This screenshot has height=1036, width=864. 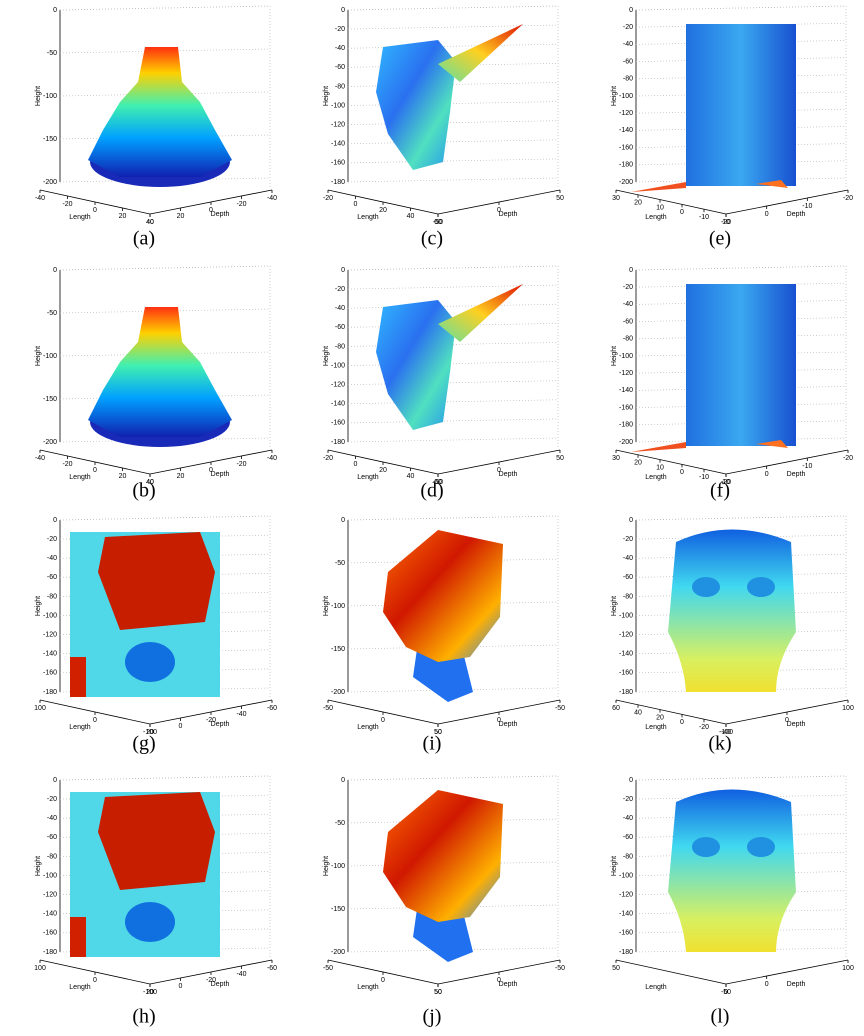 I want to click on x-tick-label: 30, so click(x=616, y=198).